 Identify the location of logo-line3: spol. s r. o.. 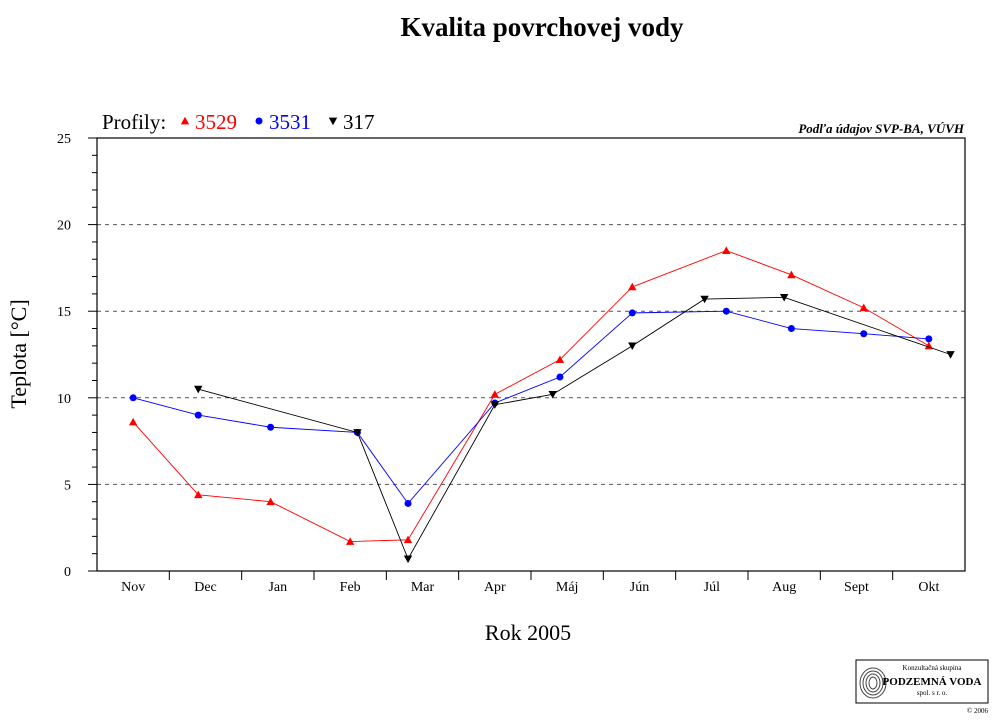
(932, 693).